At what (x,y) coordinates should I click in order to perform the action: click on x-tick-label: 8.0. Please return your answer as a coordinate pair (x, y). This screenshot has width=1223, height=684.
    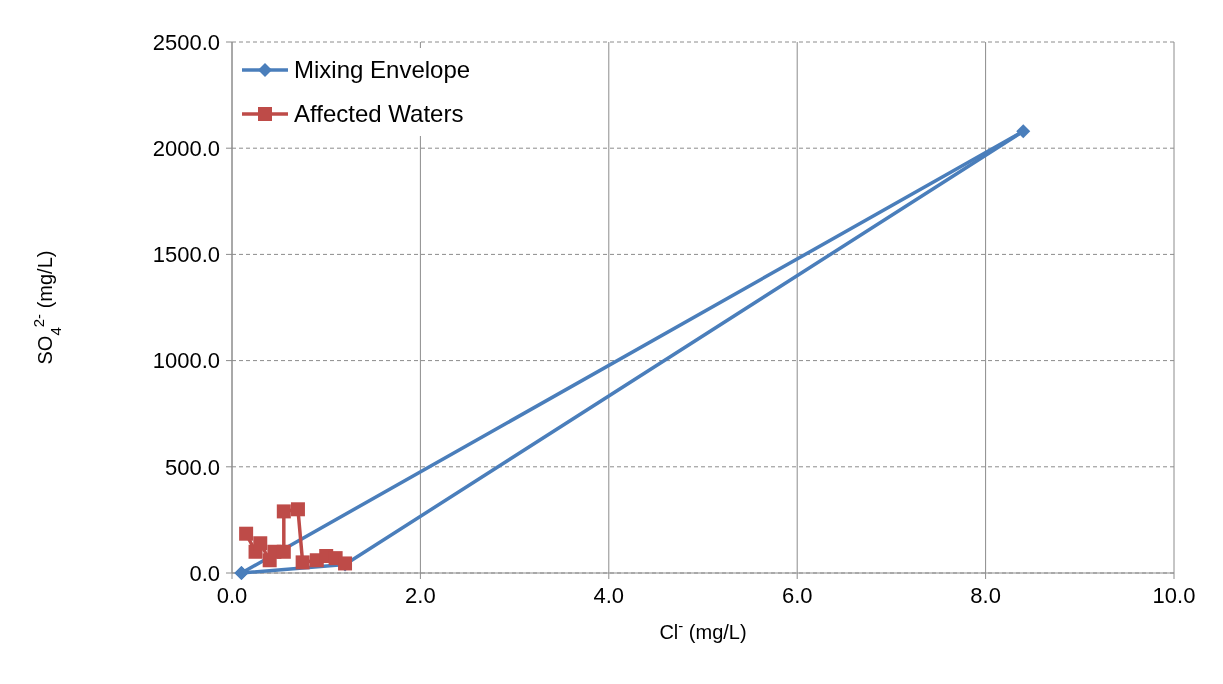
    Looking at the image, I should click on (985, 595).